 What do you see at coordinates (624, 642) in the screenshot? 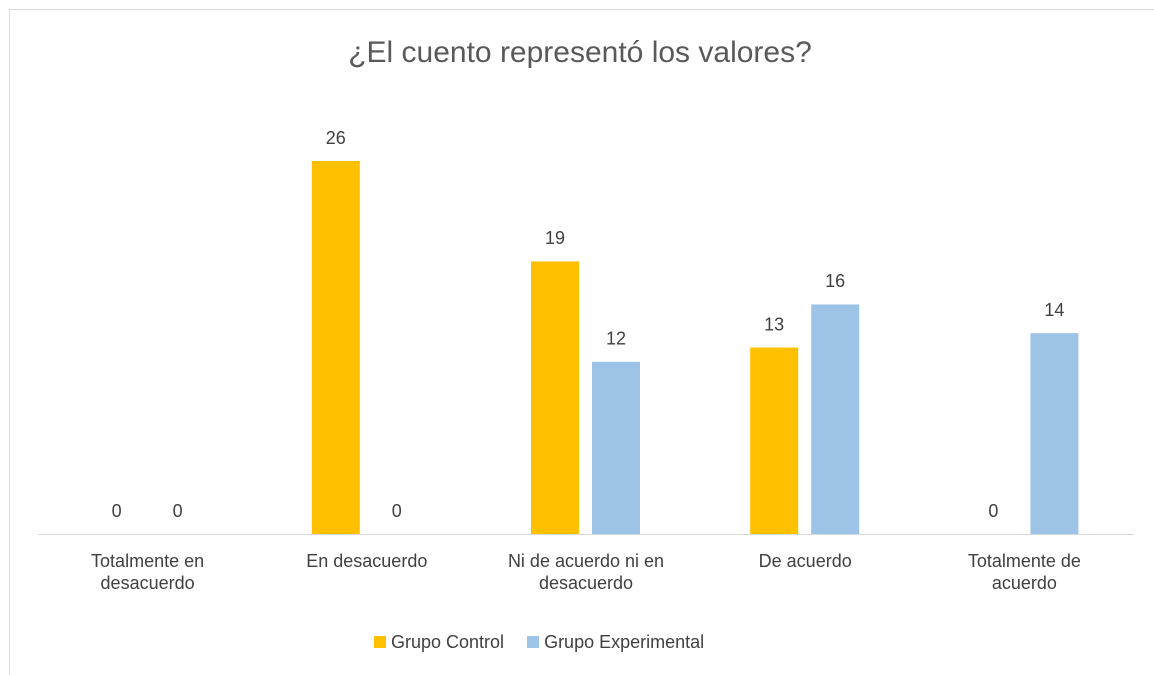
I see `legend-label: Grupo Experimental` at bounding box center [624, 642].